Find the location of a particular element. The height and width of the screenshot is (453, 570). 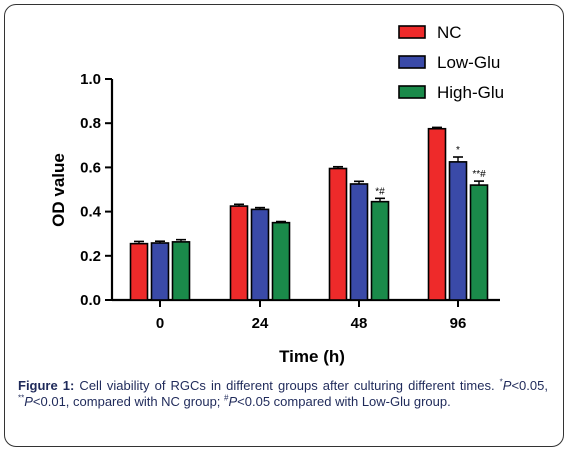

caption-text: <0.05 compared with Low-Glu group. is located at coordinates (344, 401).